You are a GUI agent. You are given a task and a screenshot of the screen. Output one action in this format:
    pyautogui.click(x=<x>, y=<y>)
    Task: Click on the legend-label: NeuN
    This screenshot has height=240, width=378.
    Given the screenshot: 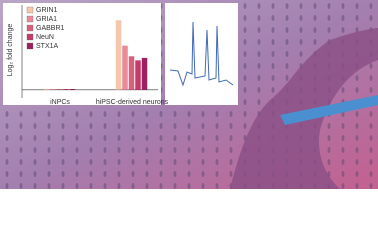 What is the action you would take?
    pyautogui.click(x=45, y=37)
    